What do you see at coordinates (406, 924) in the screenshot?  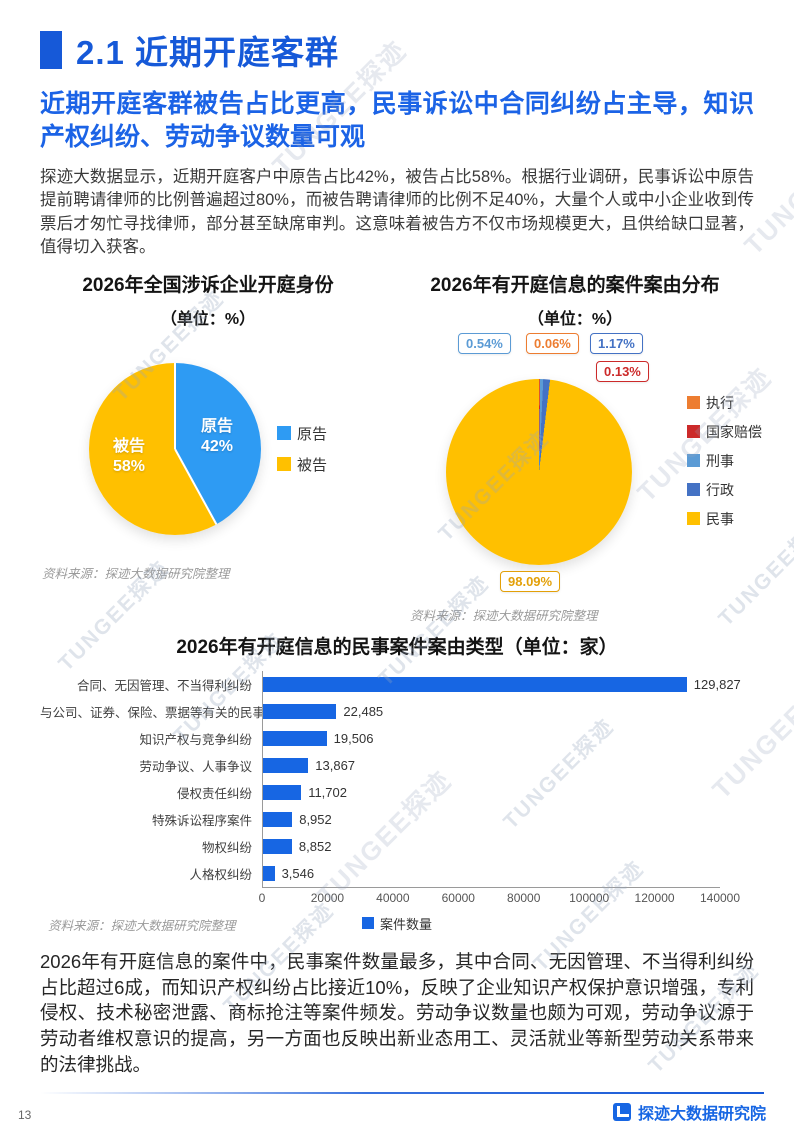 I see `bar-legend-label: 案件数量` at bounding box center [406, 924].